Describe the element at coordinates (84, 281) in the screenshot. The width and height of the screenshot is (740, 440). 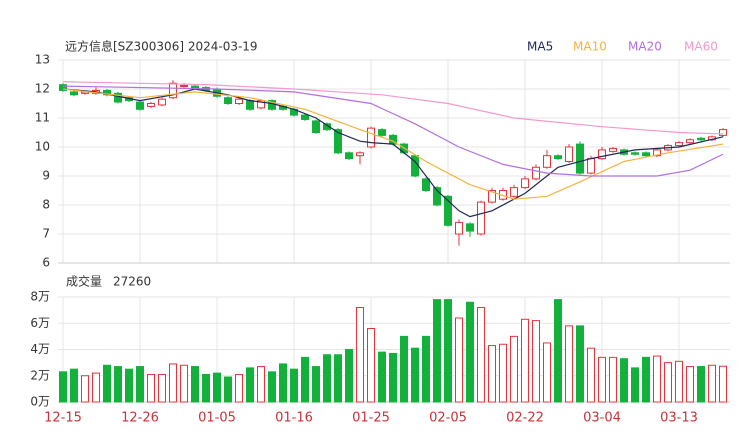
I see `volume-title: 成交量` at that location.